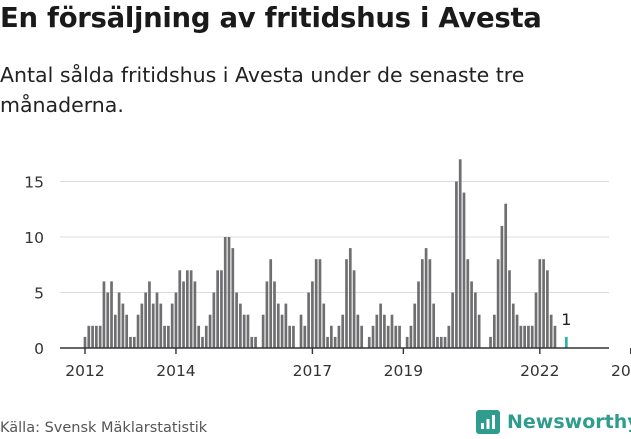  I want to click on x-tick-label: 2012, so click(84, 371).